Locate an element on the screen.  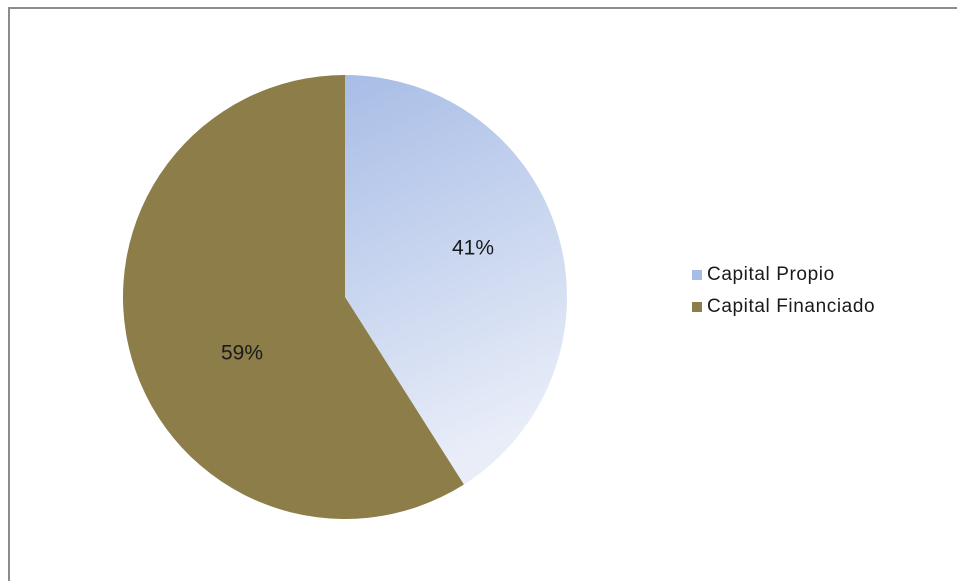
legend-item-capital-financiado: Capital Financiado is located at coordinates (783, 307).